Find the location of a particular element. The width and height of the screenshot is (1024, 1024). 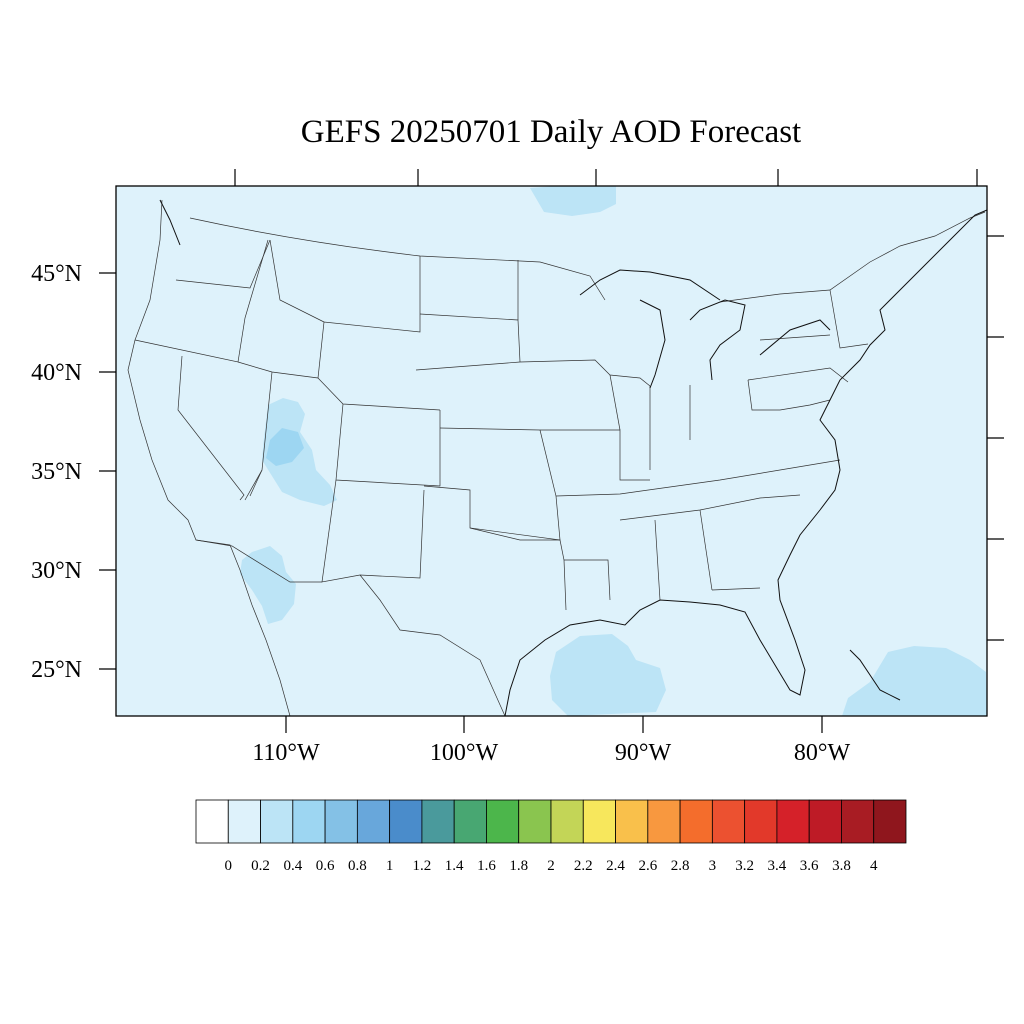

colorbar-label: 2.4 is located at coordinates (615, 866).